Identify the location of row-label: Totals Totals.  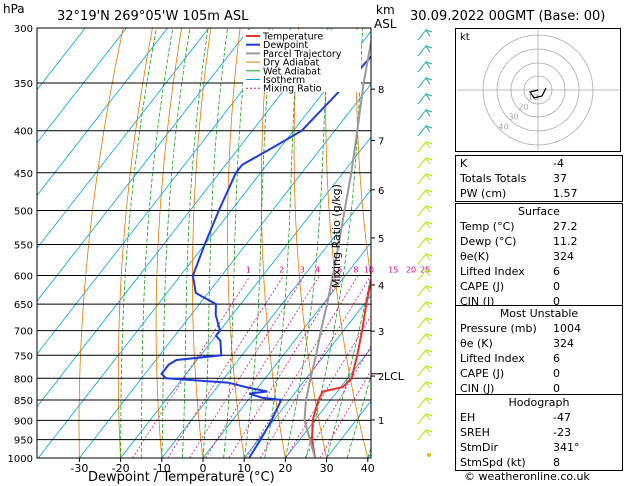
(493, 178).